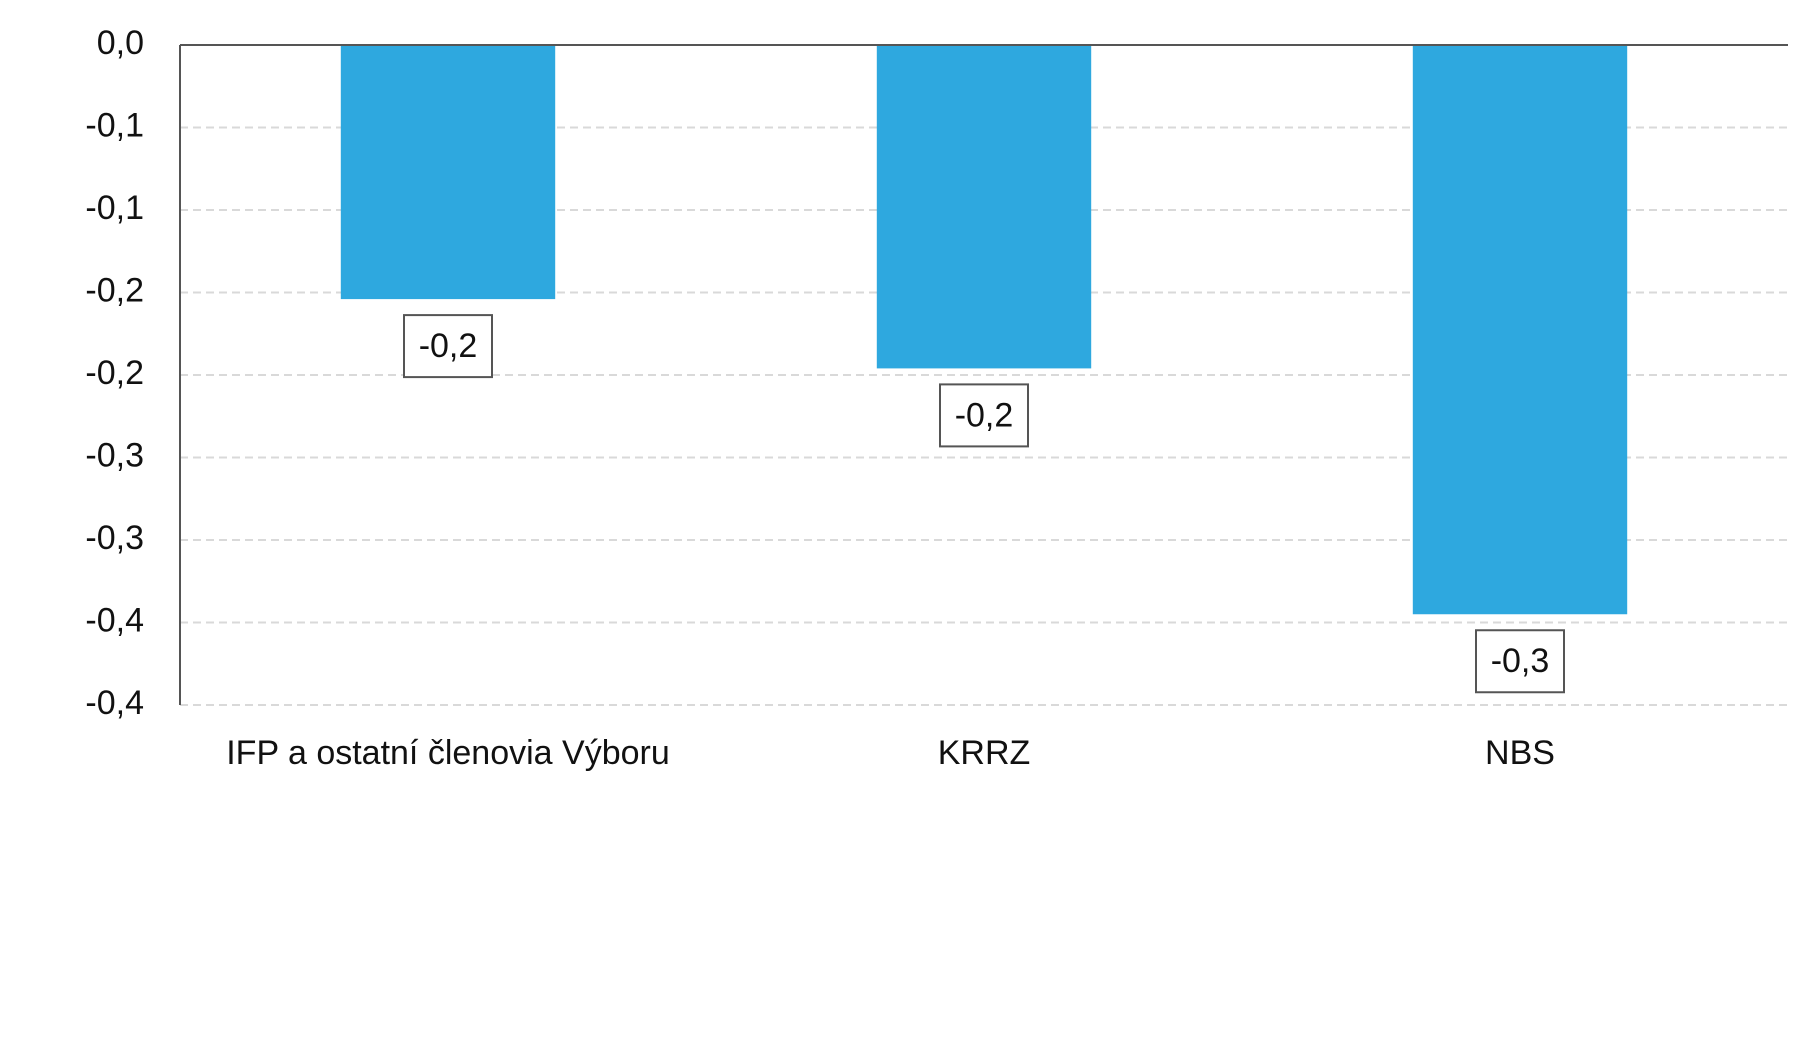 The image size is (1819, 1040). I want to click on x-tick-label: IFP a ostatní členovia Výboru, so click(448, 753).